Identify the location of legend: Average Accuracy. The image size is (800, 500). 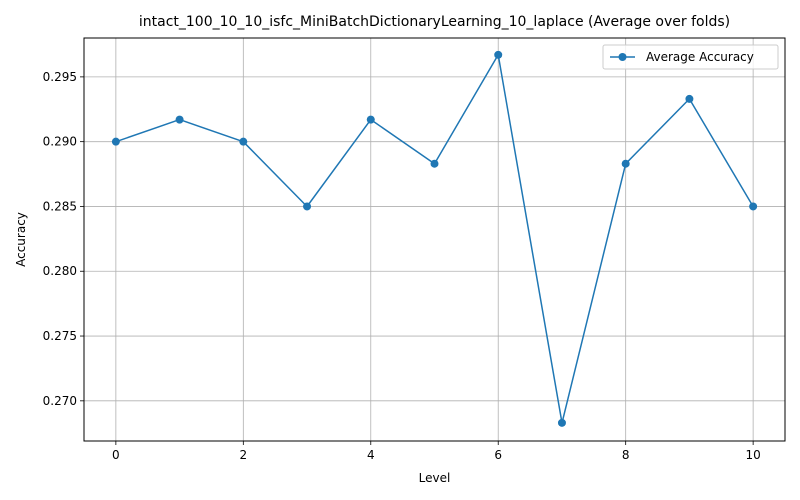
(690, 57).